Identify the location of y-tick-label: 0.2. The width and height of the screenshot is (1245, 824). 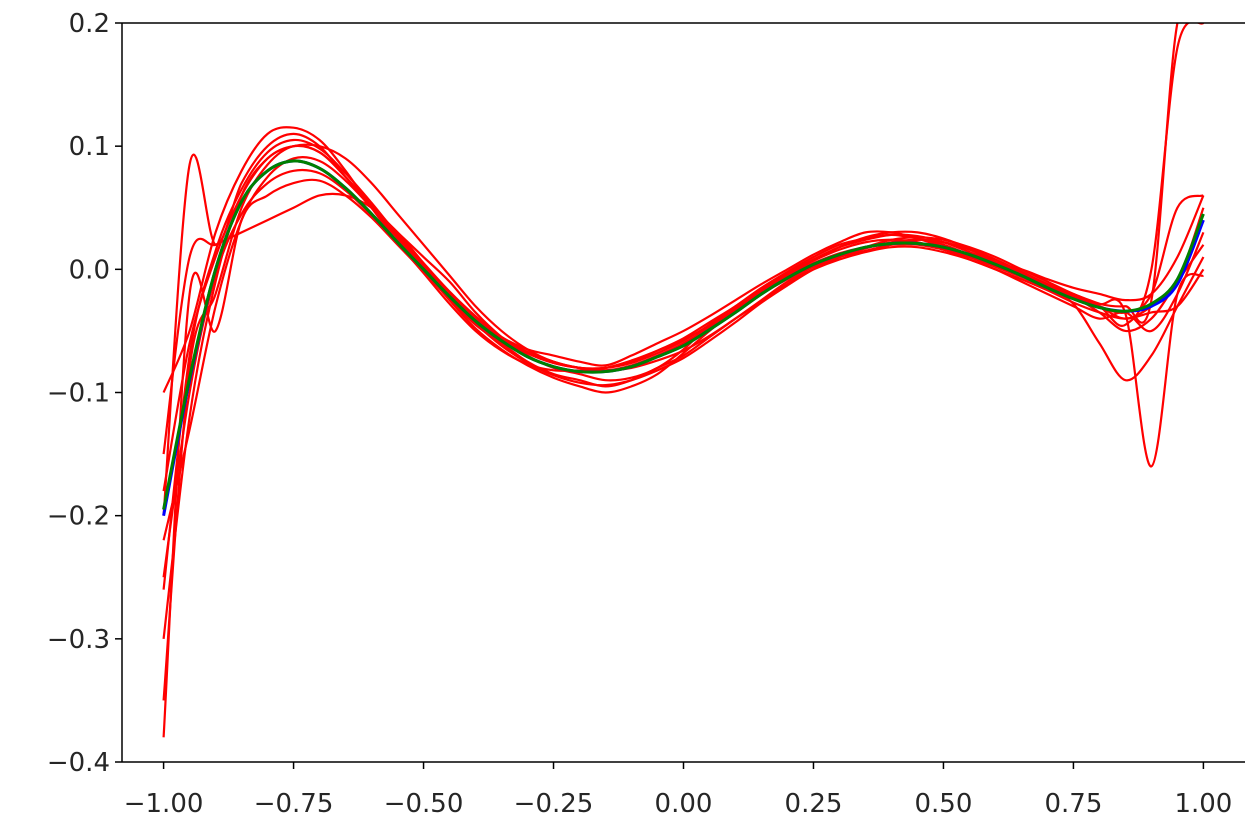
(89, 24).